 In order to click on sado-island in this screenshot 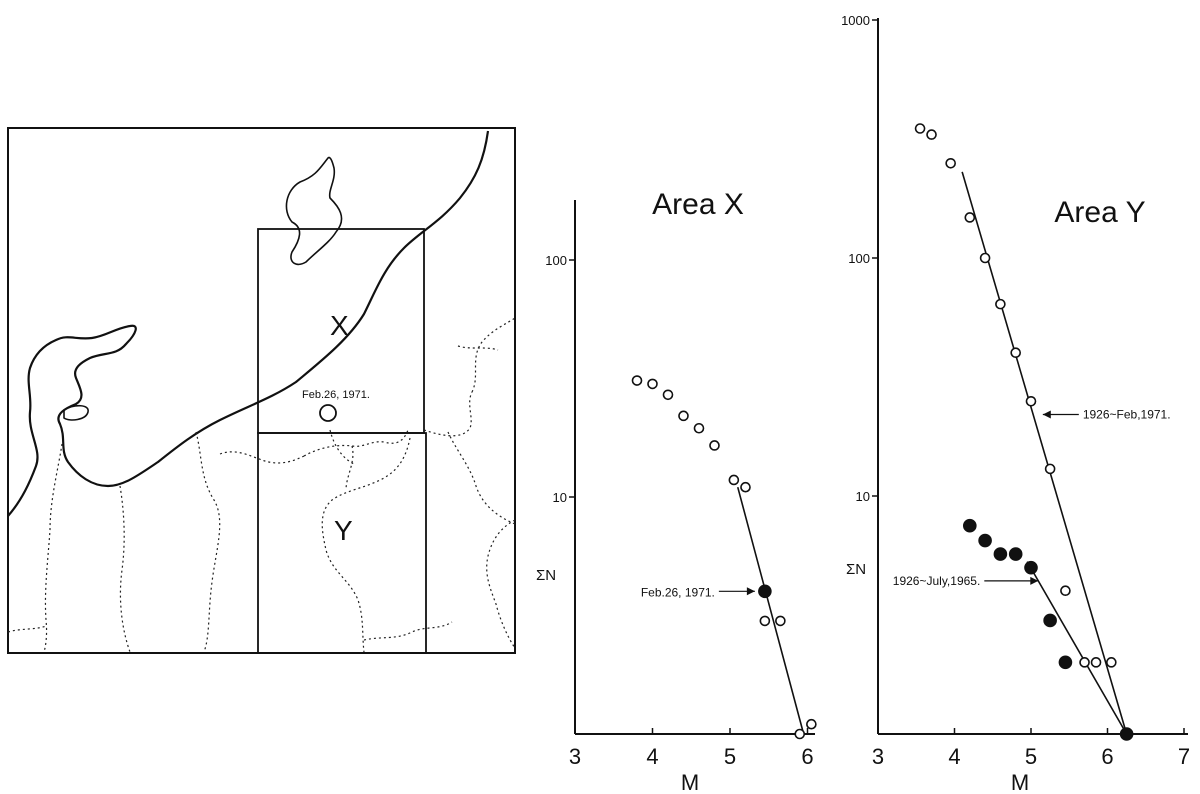, I will do `click(314, 211)`.